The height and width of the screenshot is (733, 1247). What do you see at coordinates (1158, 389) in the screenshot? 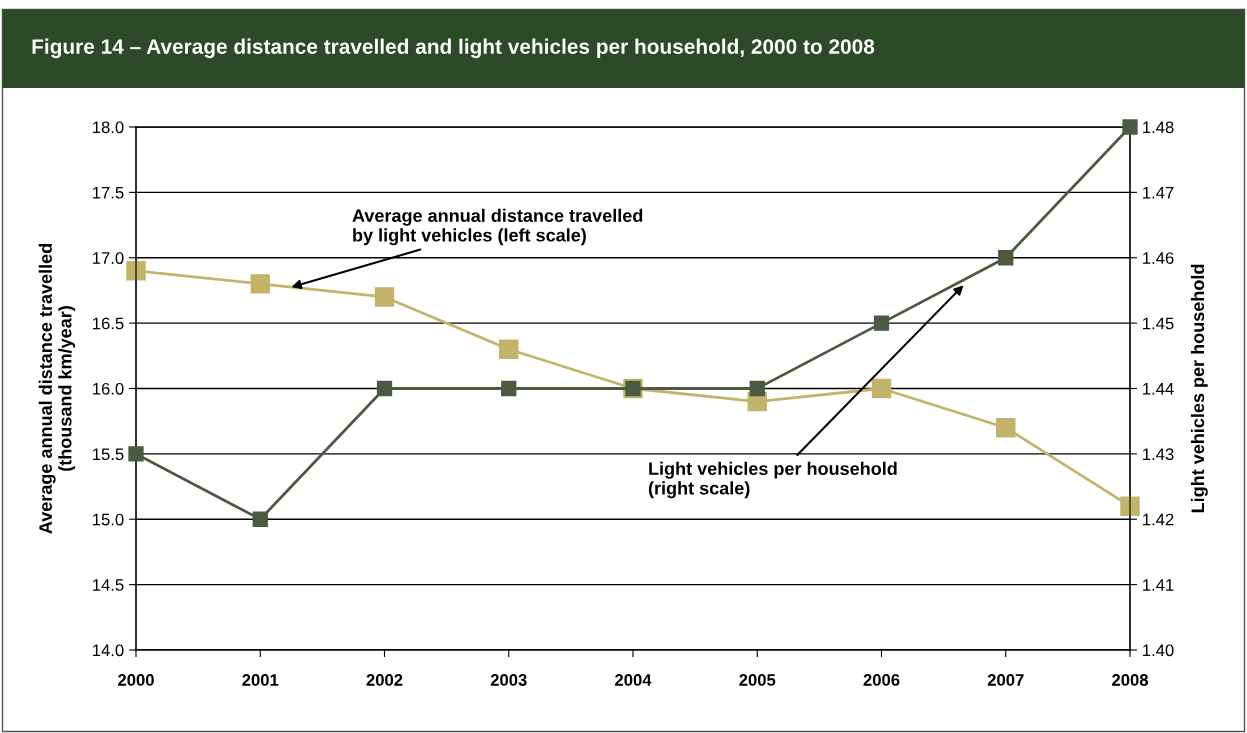
I see `y2-tick-label: 1.44` at bounding box center [1158, 389].